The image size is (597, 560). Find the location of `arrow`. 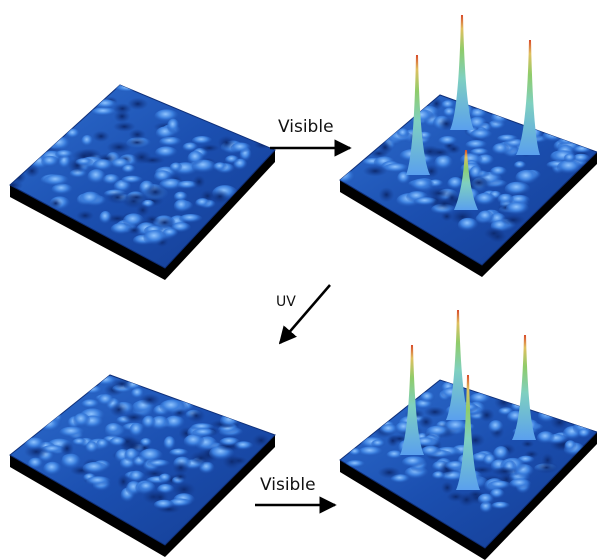

arrow is located at coordinates (304, 314).